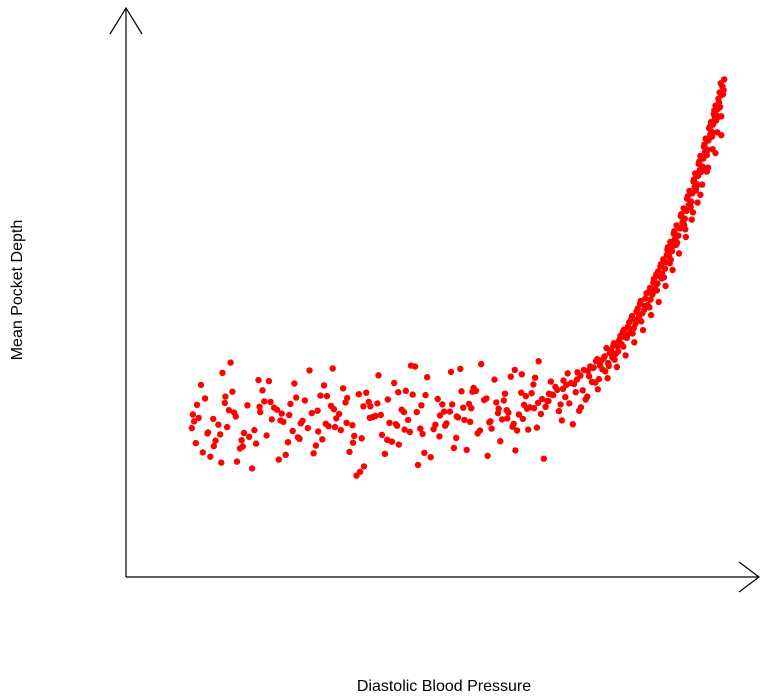 The width and height of the screenshot is (762, 696). What do you see at coordinates (17, 290) in the screenshot?
I see `y-axis-label: Mean Pocket Depth` at bounding box center [17, 290].